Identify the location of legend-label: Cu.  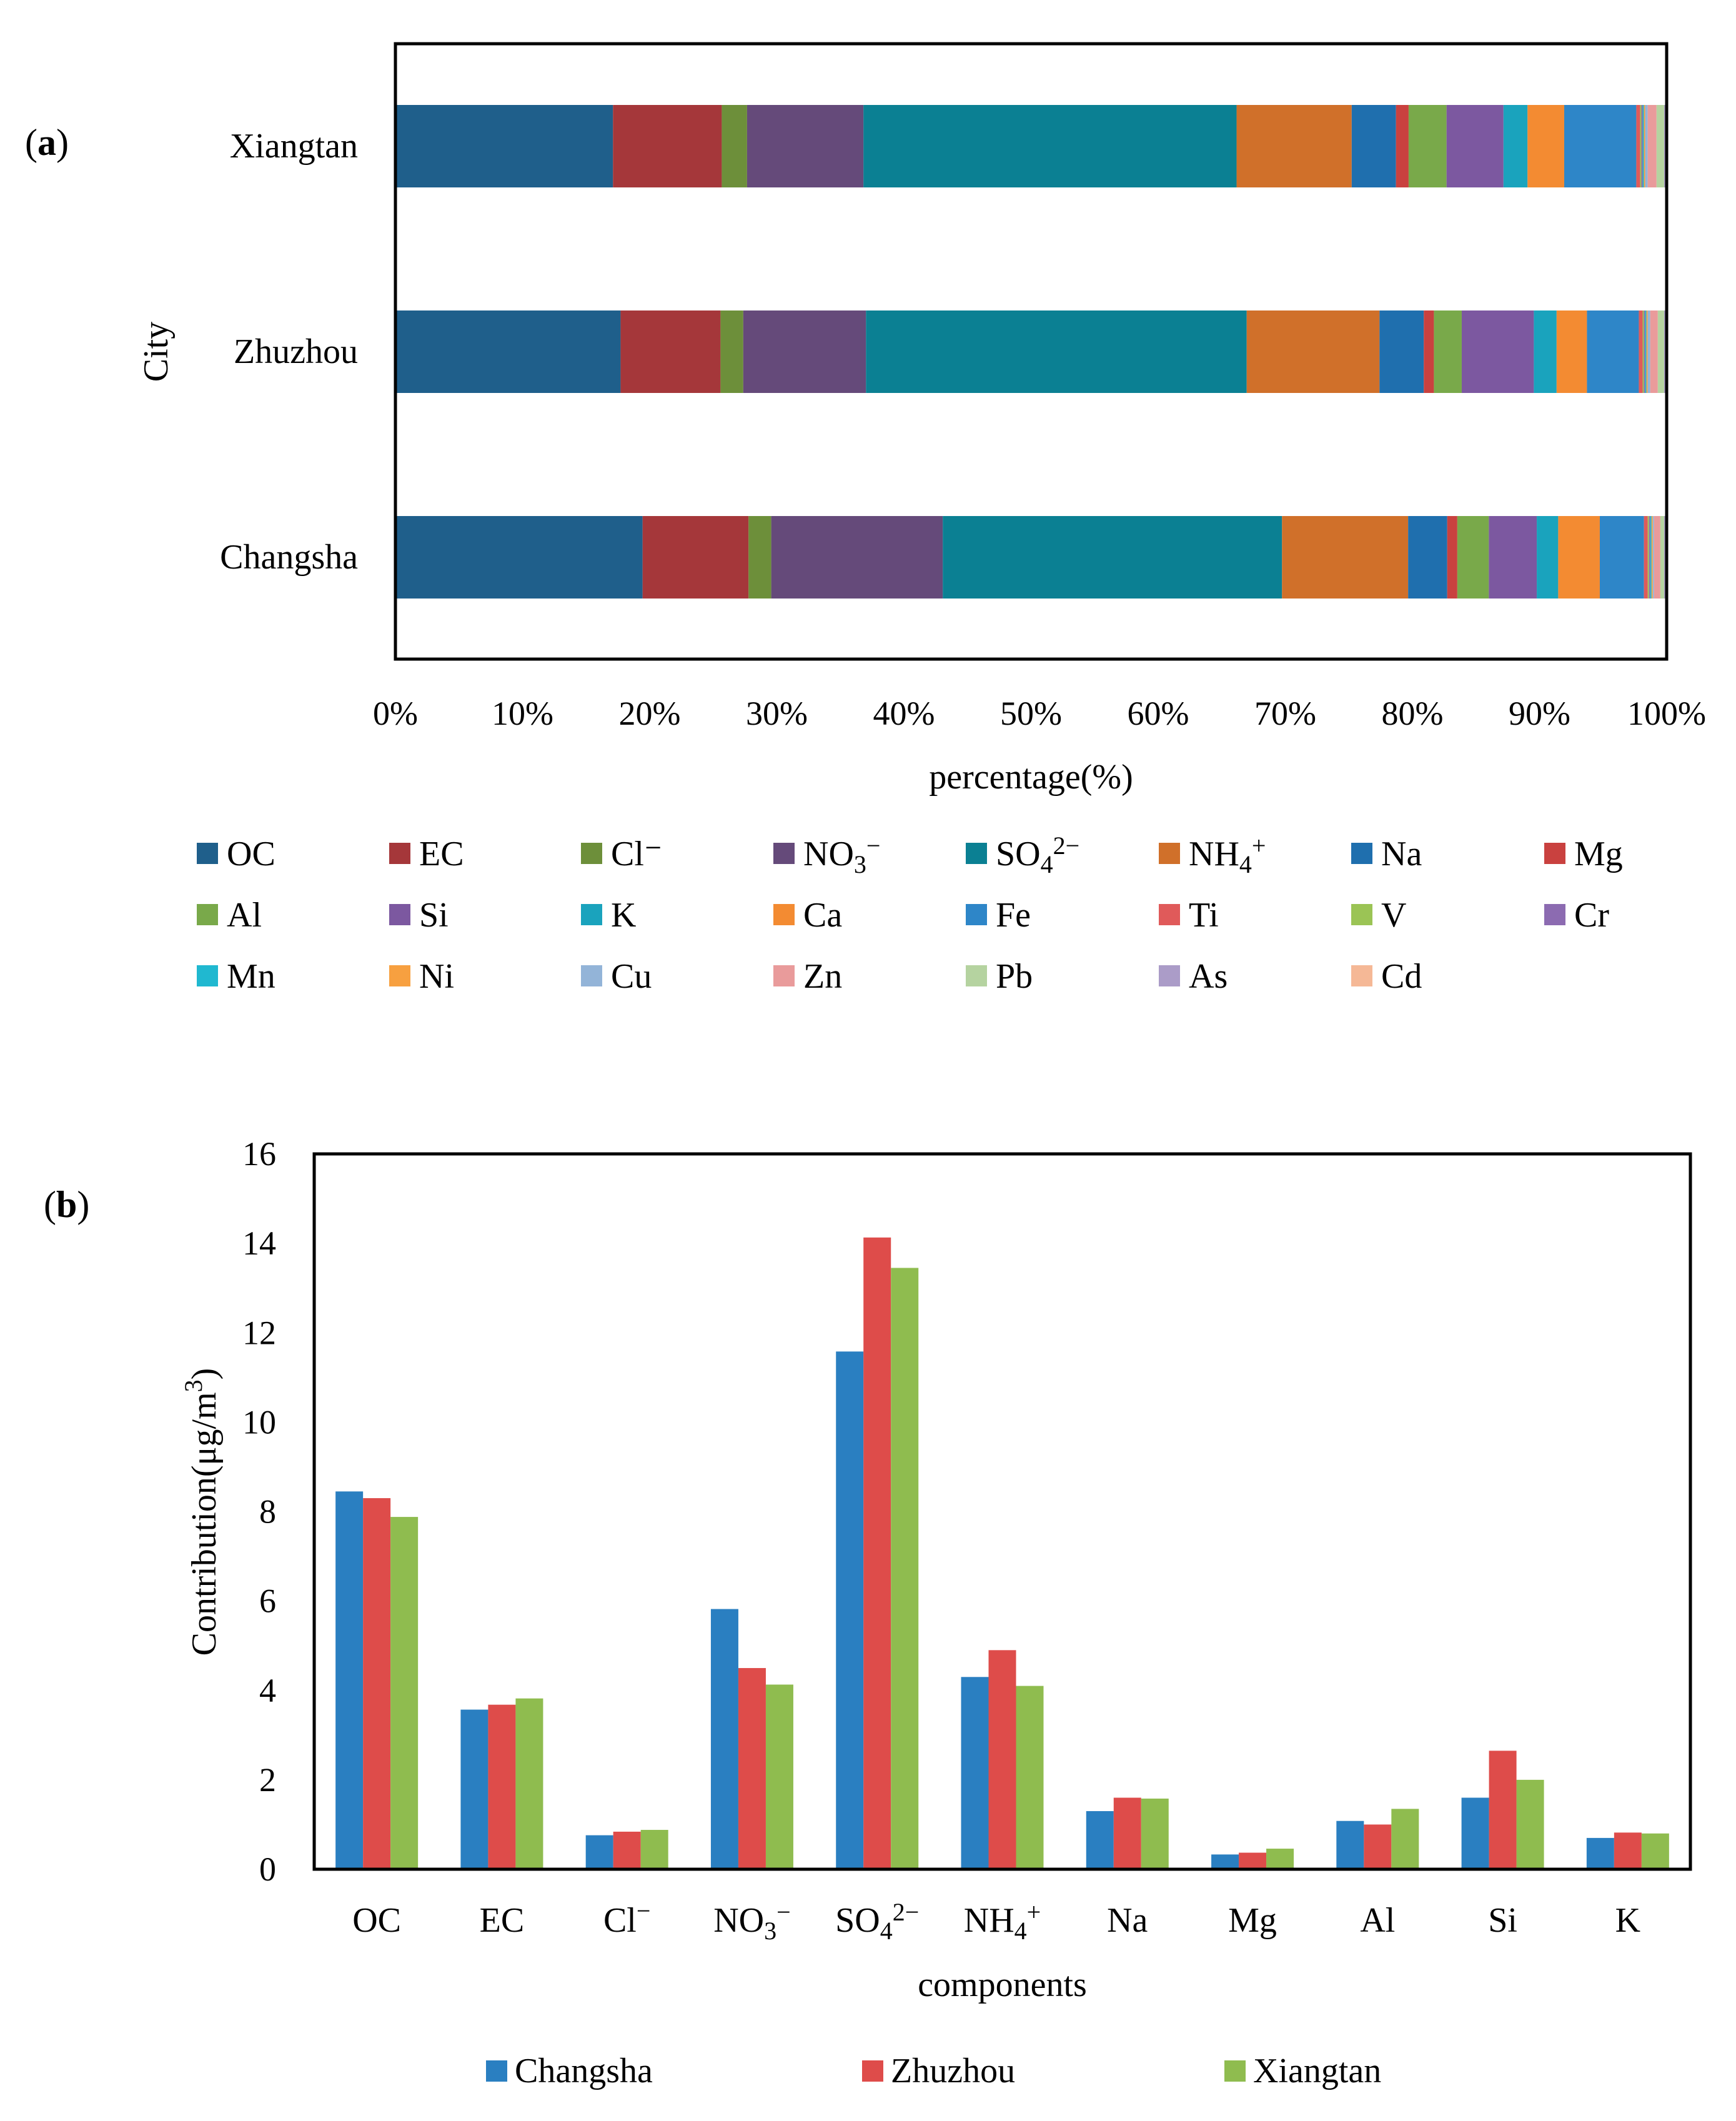
(631, 976).